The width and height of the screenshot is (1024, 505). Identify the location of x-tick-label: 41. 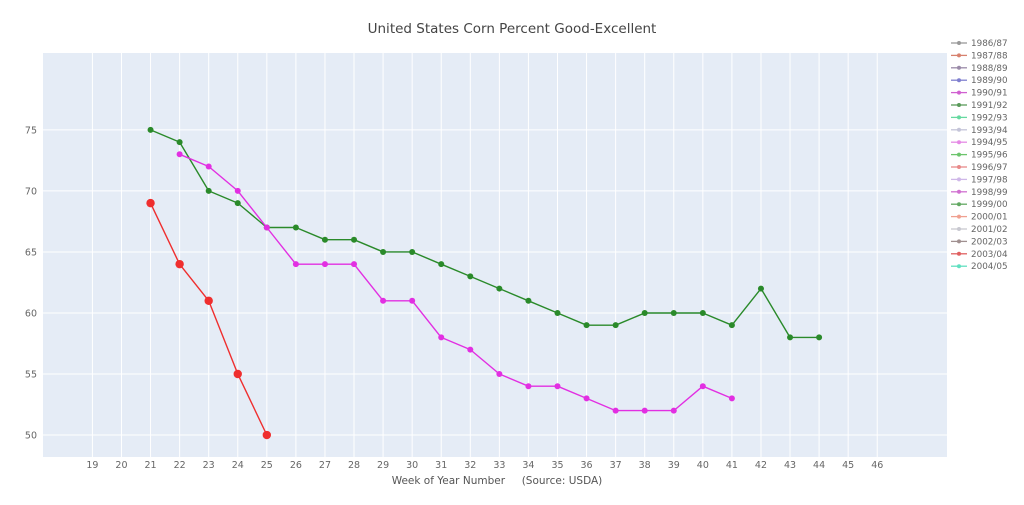
(732, 465).